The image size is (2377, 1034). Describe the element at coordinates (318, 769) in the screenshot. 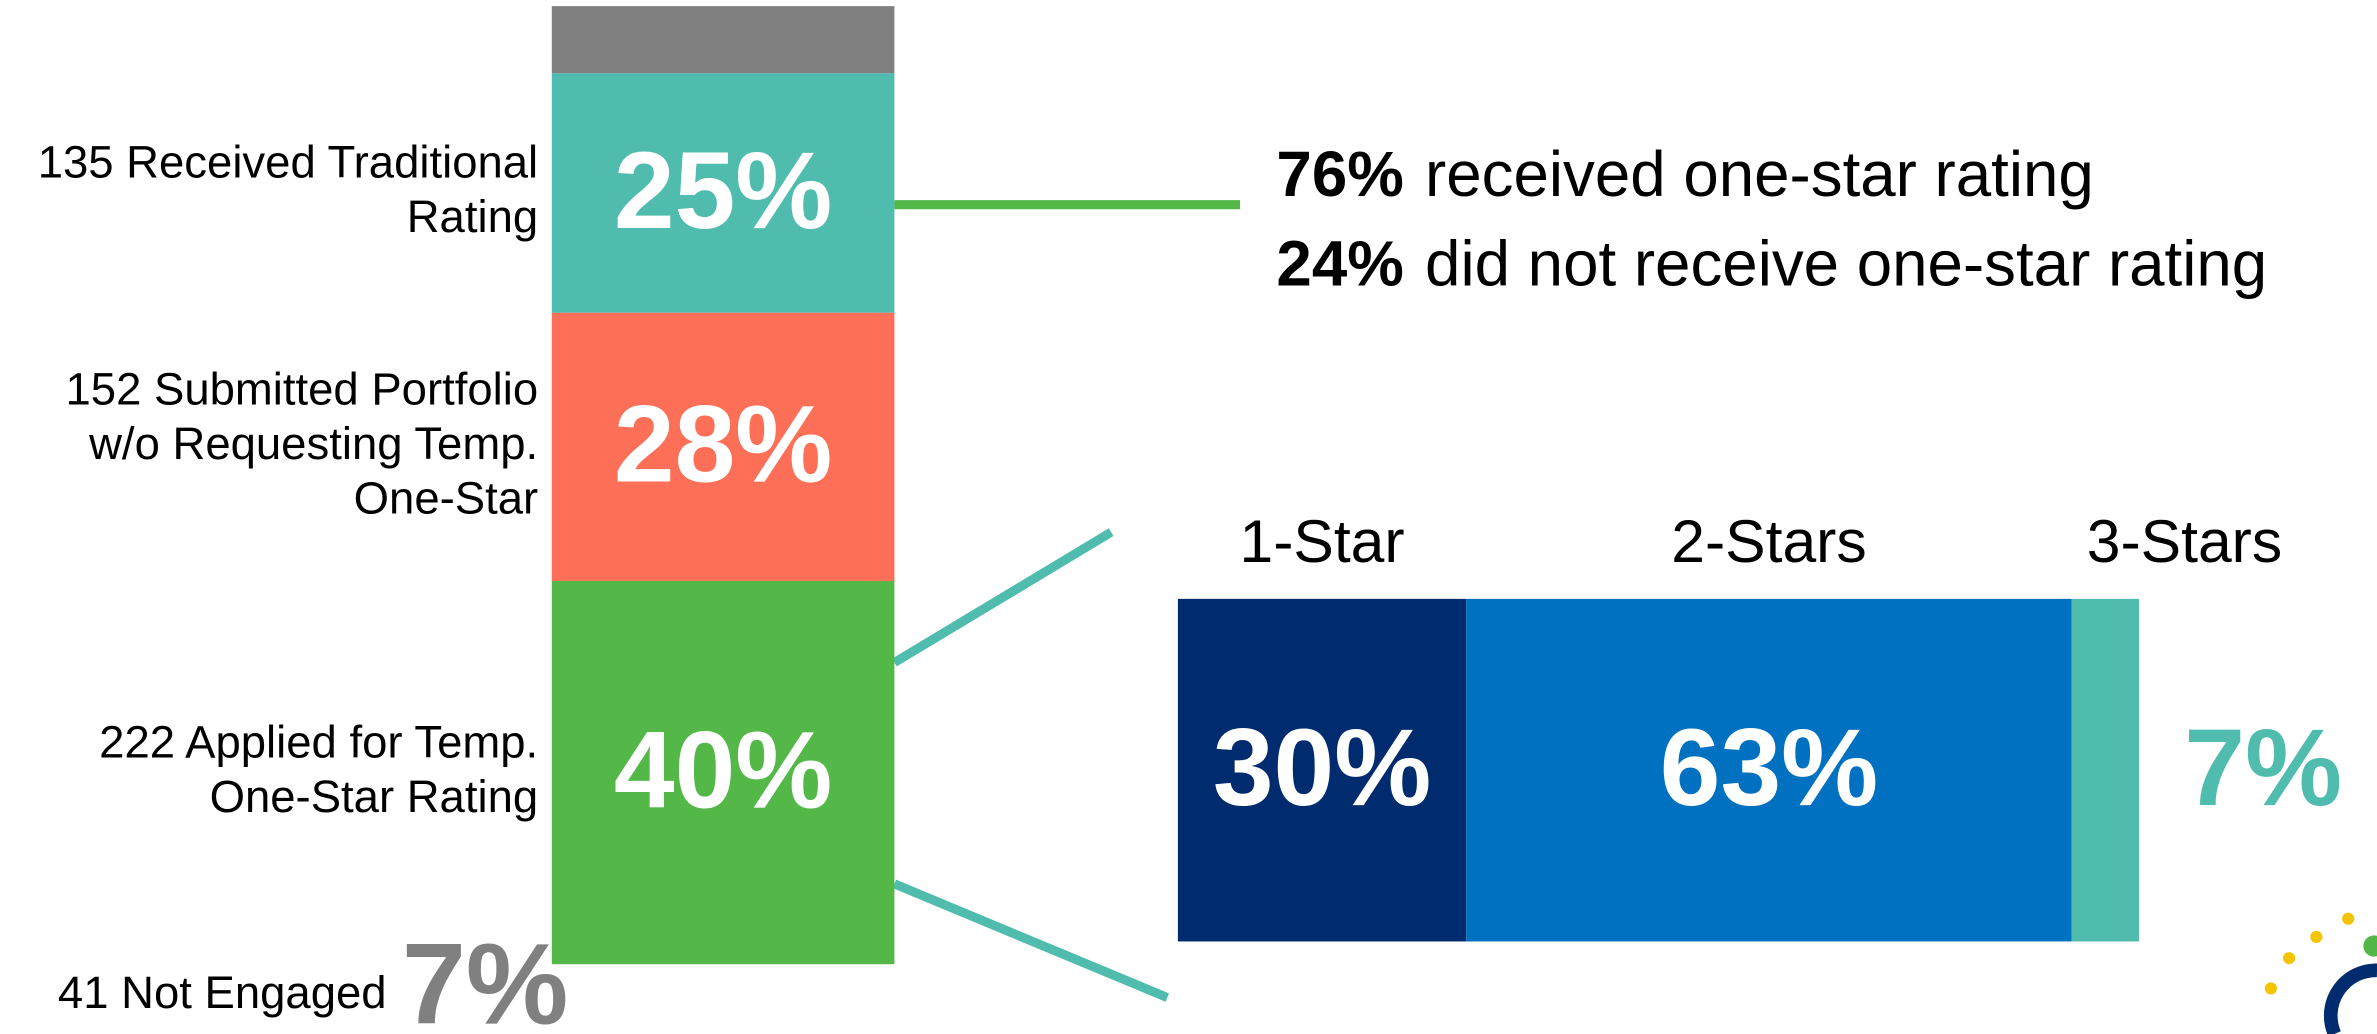

I see `category-label: 222 Applied for Temp. One-Star Rating` at that location.